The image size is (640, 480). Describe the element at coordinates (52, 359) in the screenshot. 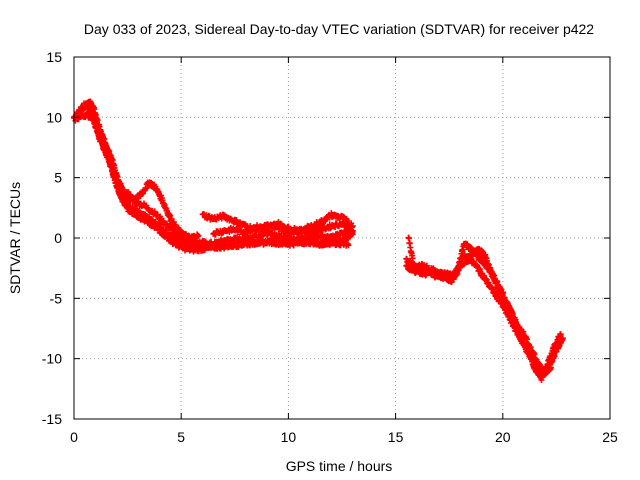

I see `y-tick-label: -10` at that location.